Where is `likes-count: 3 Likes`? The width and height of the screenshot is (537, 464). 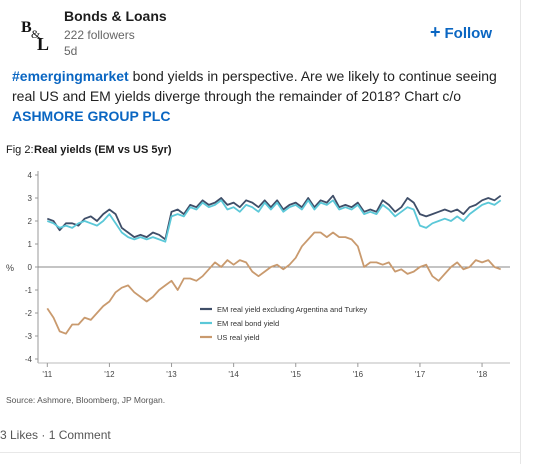 likes-count: 3 Likes is located at coordinates (19, 435).